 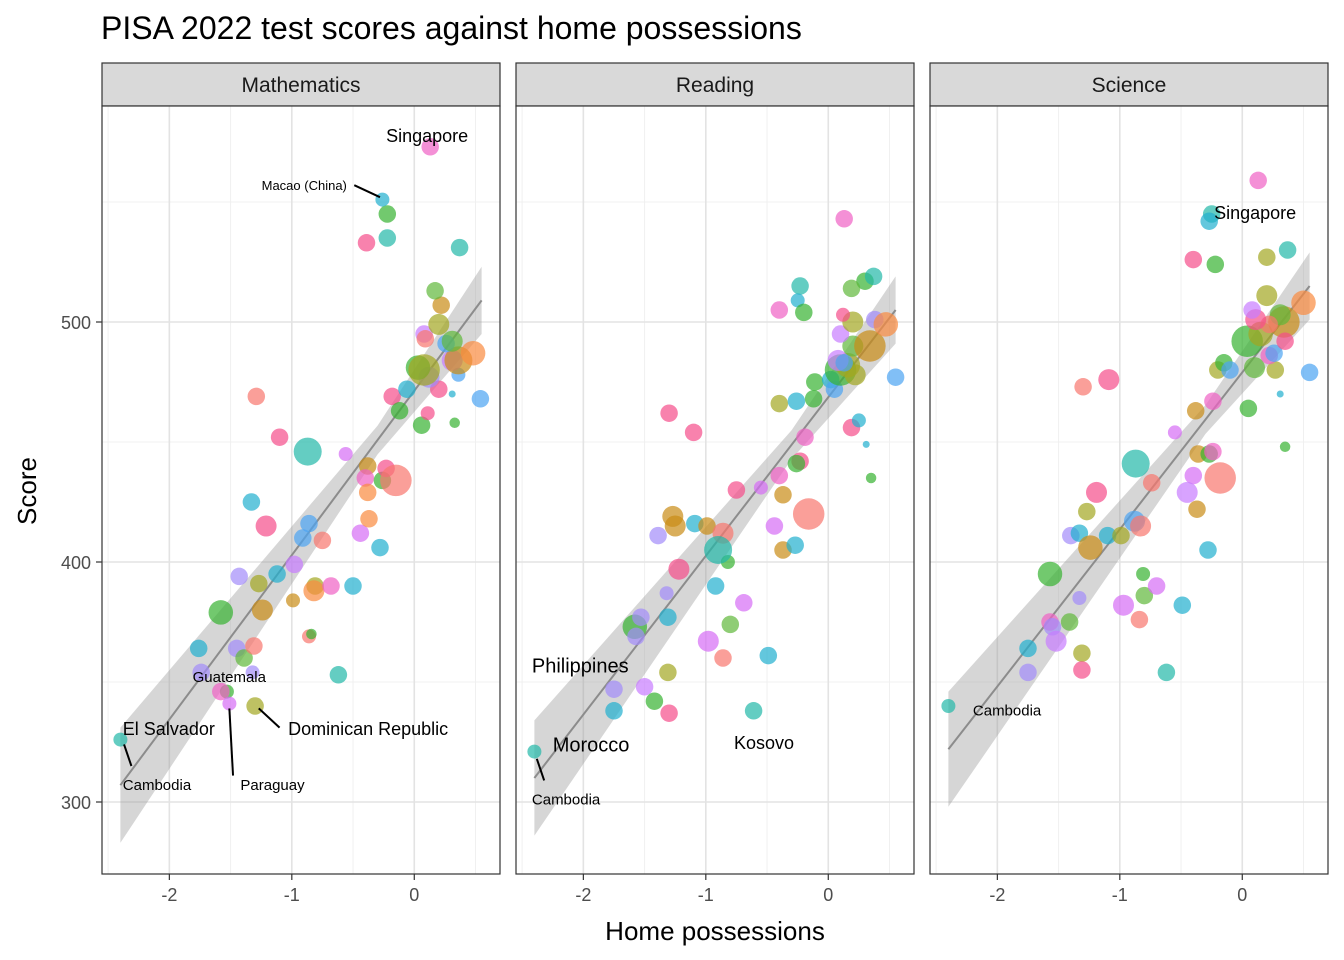 What do you see at coordinates (828, 895) in the screenshot?
I see `x-tick-label: 0` at bounding box center [828, 895].